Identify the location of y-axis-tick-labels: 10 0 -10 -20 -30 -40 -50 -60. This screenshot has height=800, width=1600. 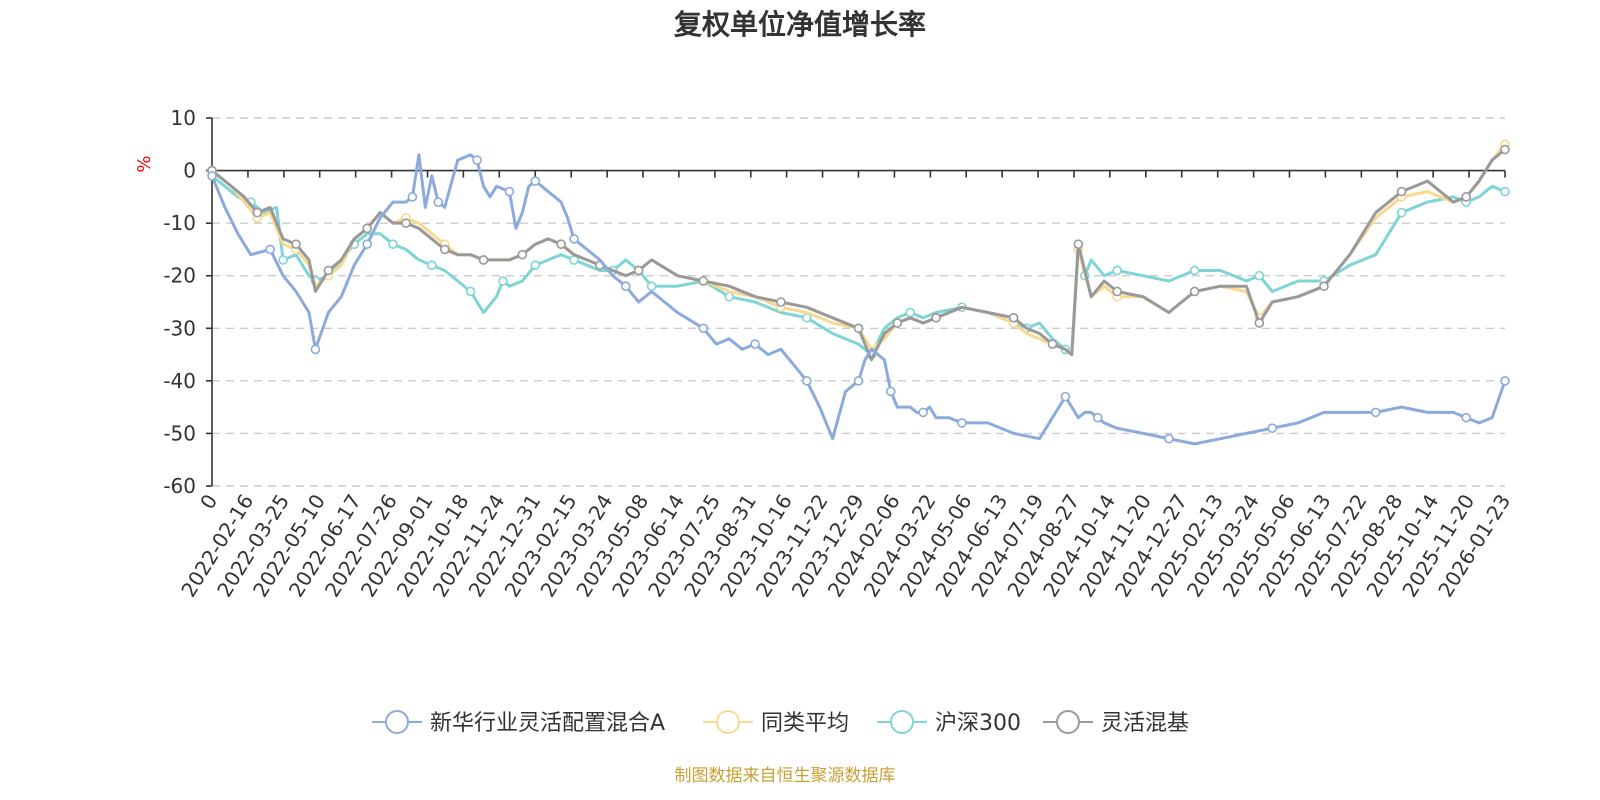
(179, 302).